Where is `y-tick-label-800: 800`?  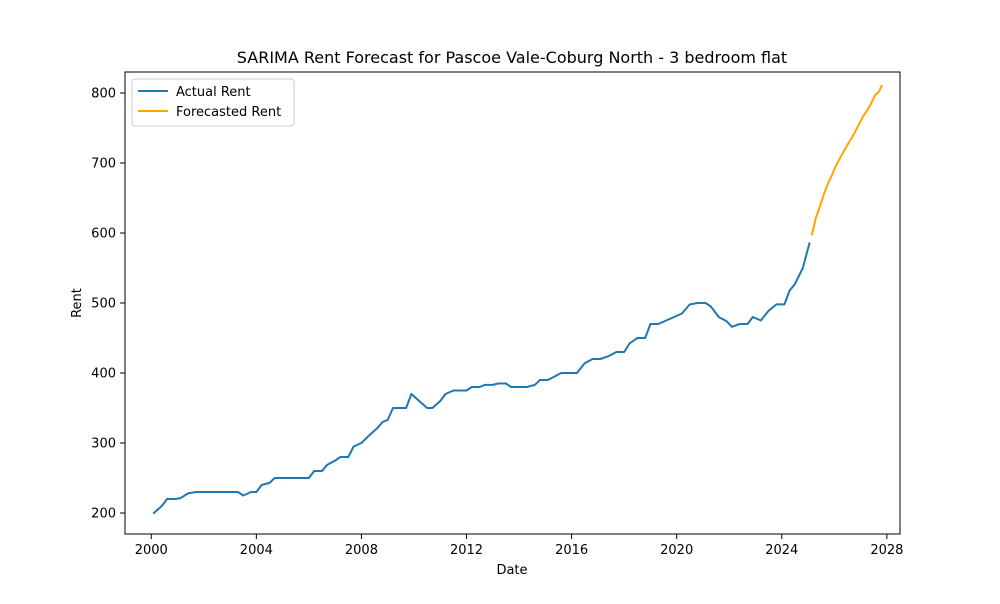 y-tick-label-800: 800 is located at coordinates (103, 94).